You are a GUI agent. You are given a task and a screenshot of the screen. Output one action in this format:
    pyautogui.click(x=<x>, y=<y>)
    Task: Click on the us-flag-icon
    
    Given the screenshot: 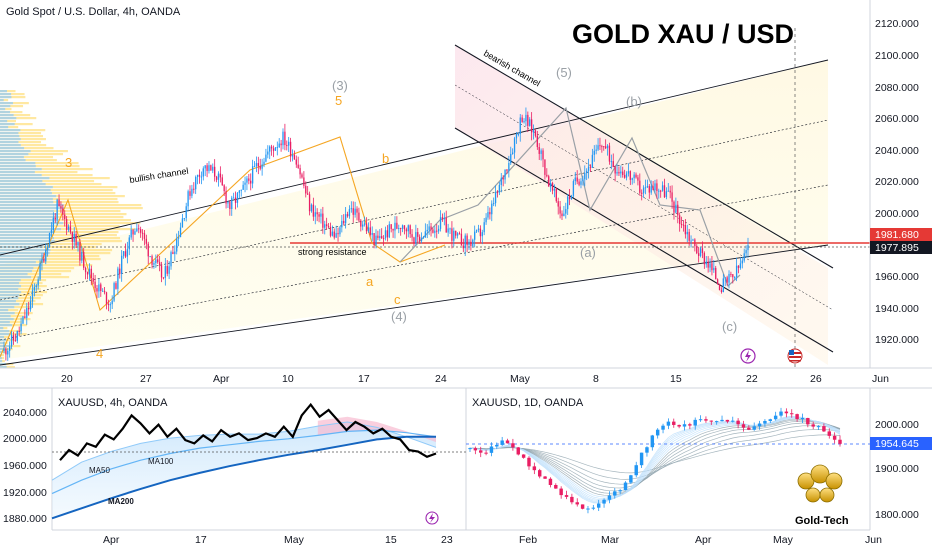 What is the action you would take?
    pyautogui.click(x=795, y=356)
    